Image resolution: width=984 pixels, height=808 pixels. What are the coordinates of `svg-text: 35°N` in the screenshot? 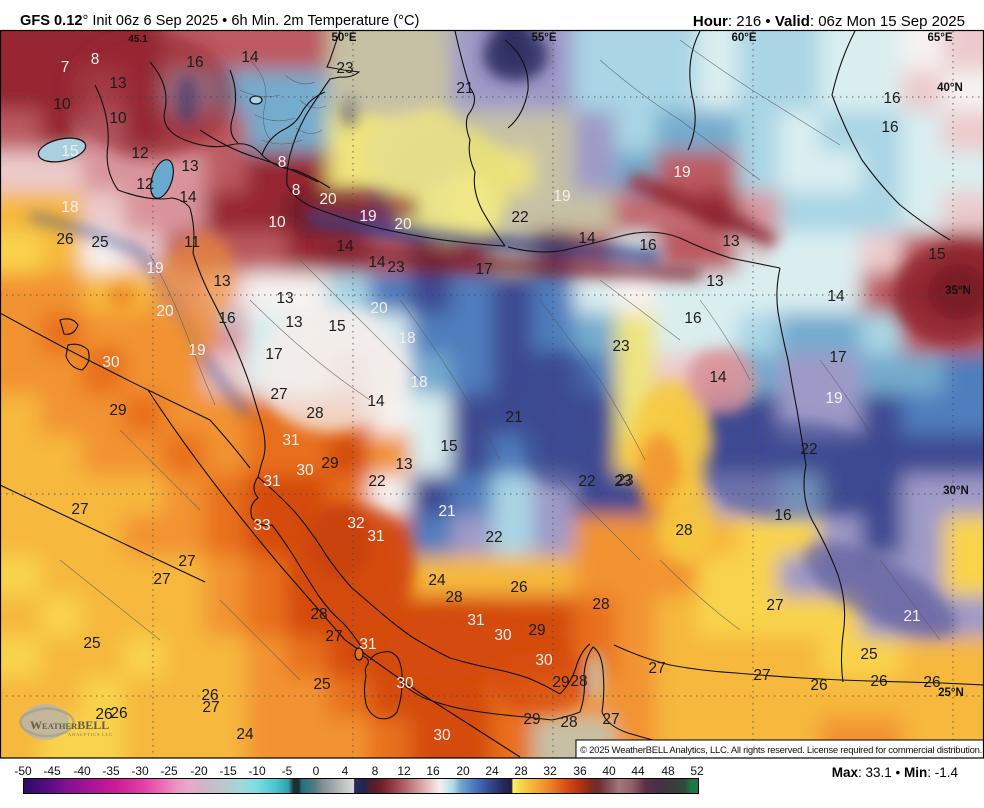 It's located at (958, 291).